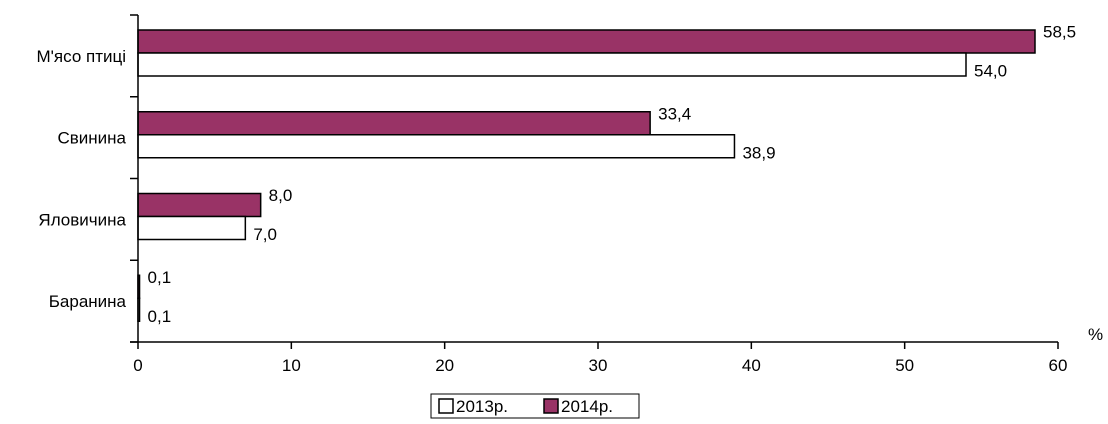  Describe the element at coordinates (199, 205) in the screenshot. I see `bar-2014р.-2` at that location.